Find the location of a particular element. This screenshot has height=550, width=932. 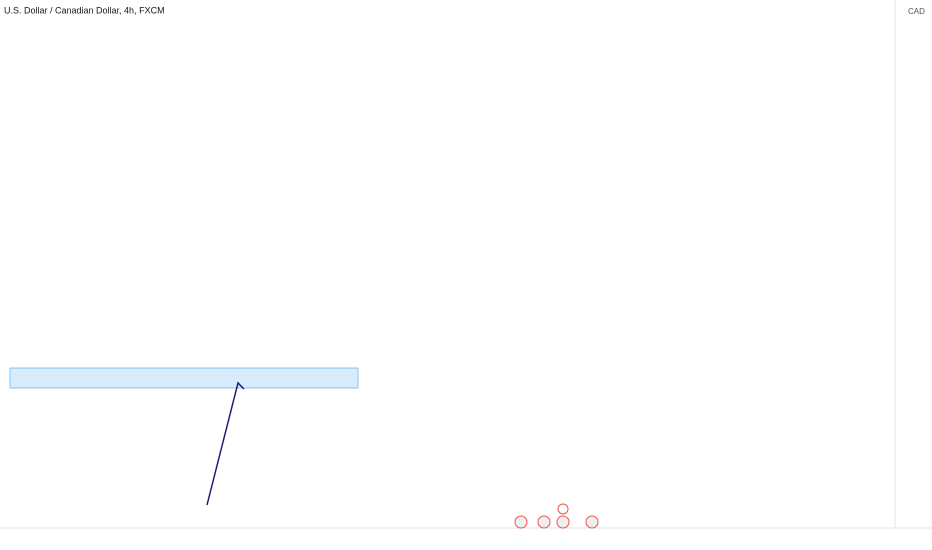

event-icons is located at coordinates (556, 516).